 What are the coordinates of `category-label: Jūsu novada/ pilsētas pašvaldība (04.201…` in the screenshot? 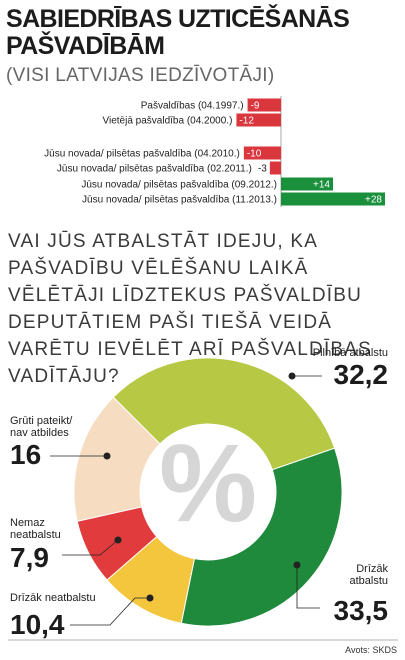 It's located at (142, 154).